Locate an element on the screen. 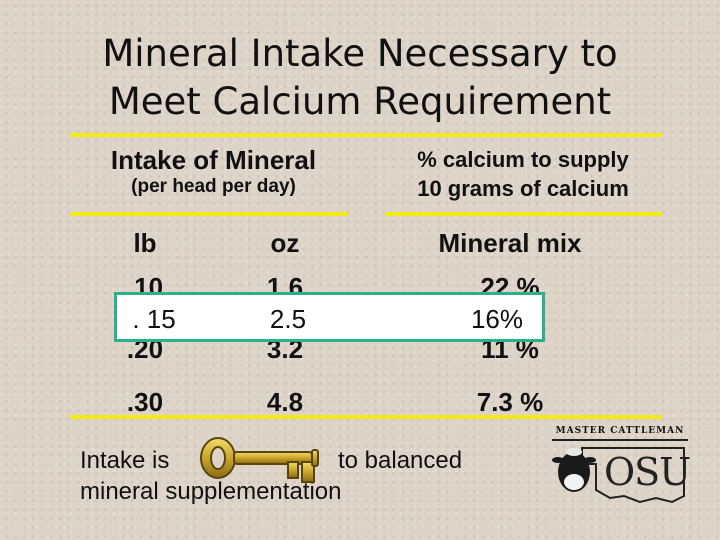 This screenshot has width=720, height=540. intake-header-sub: (per head per day) is located at coordinates (213, 186).